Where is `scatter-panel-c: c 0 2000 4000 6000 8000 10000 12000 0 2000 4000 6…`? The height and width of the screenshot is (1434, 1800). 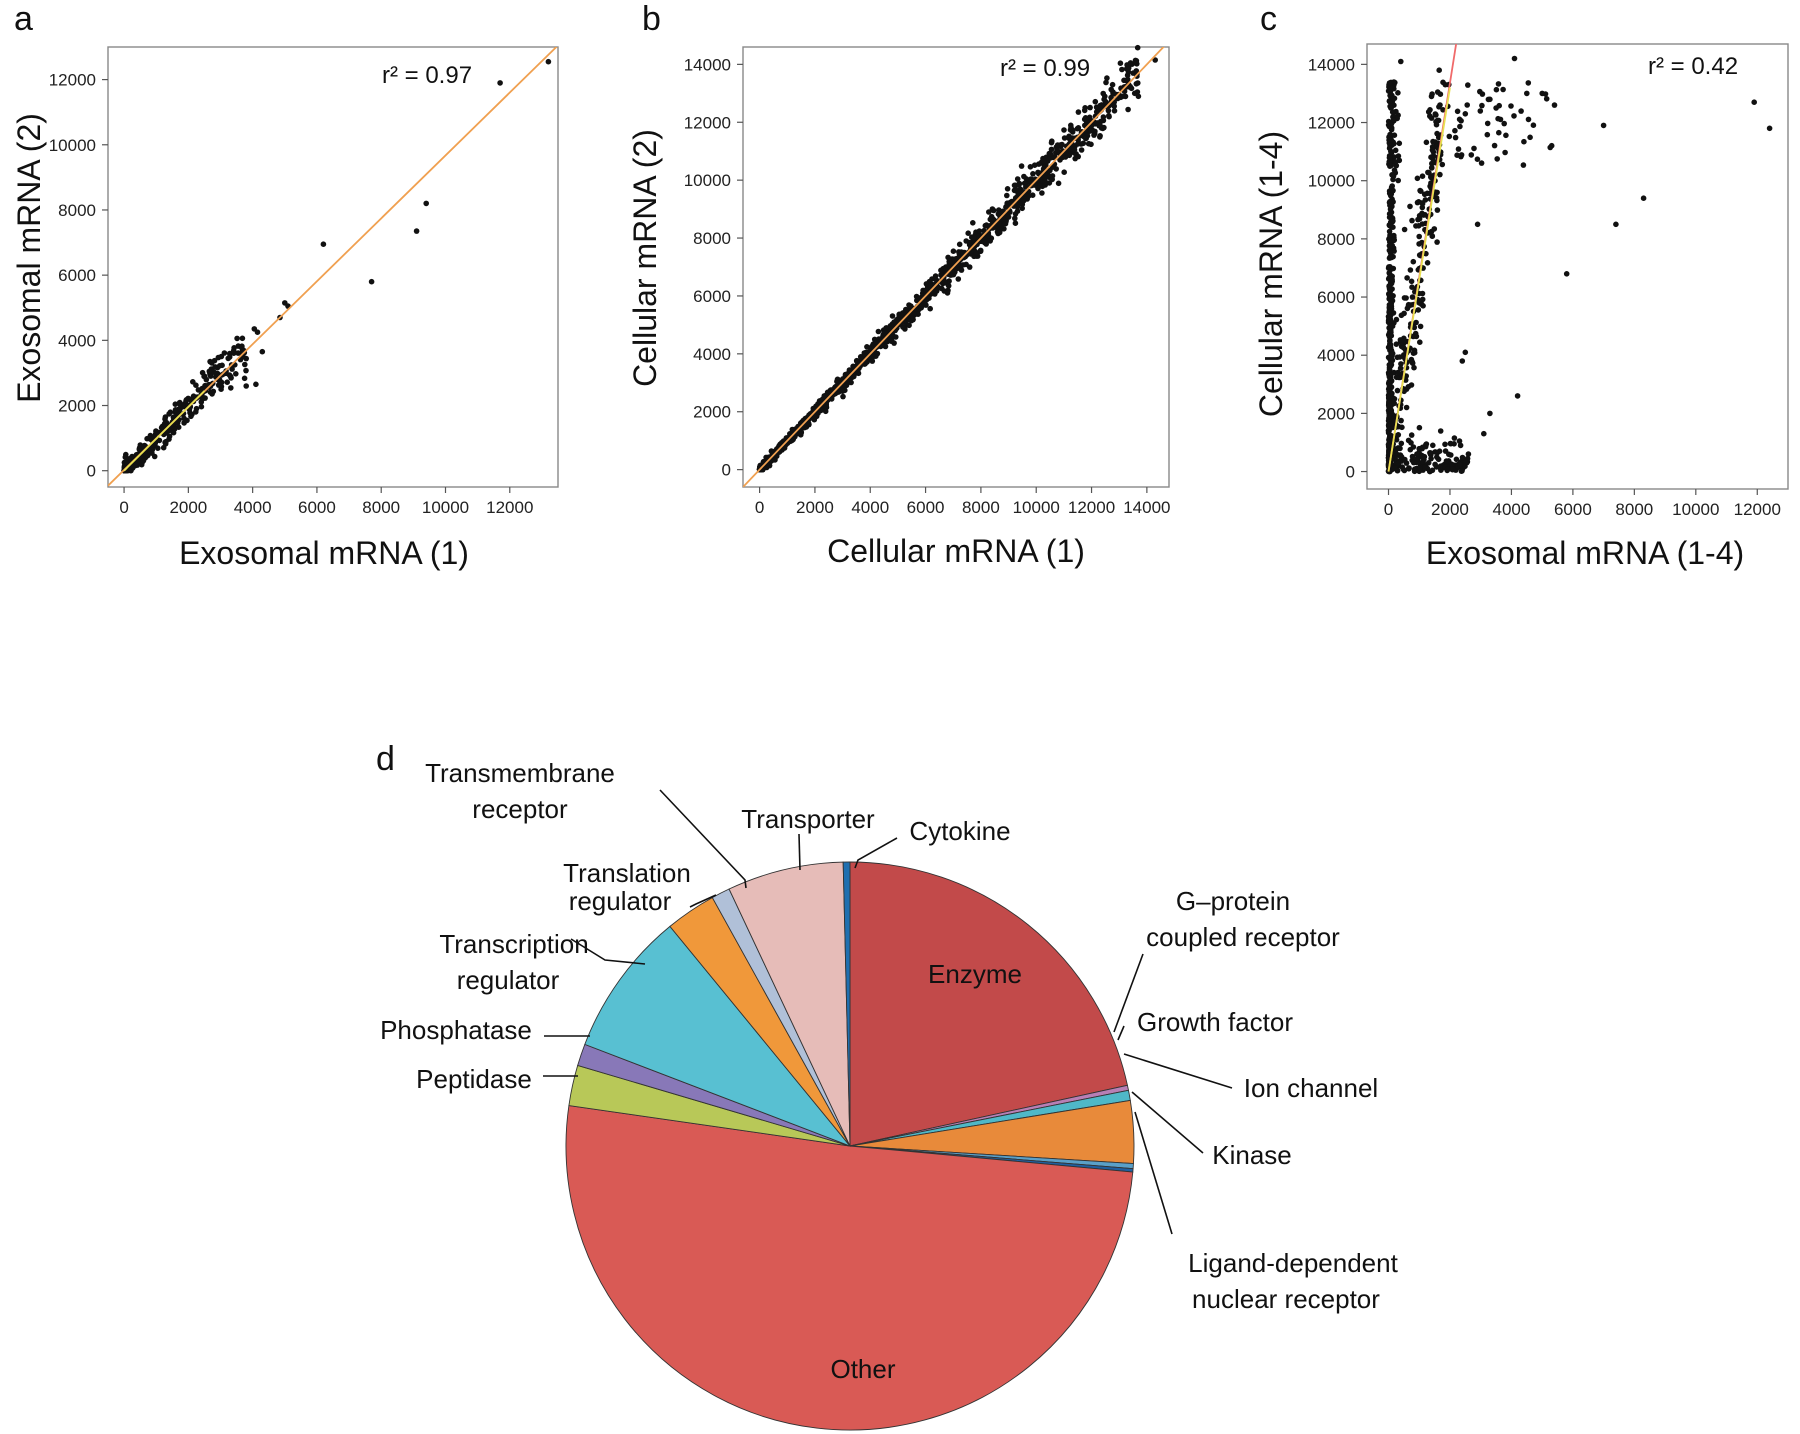 scatter-panel-c: c 0 2000 4000 6000 8000 10000 12000 0 2000 4000 6… is located at coordinates (1521, 285).